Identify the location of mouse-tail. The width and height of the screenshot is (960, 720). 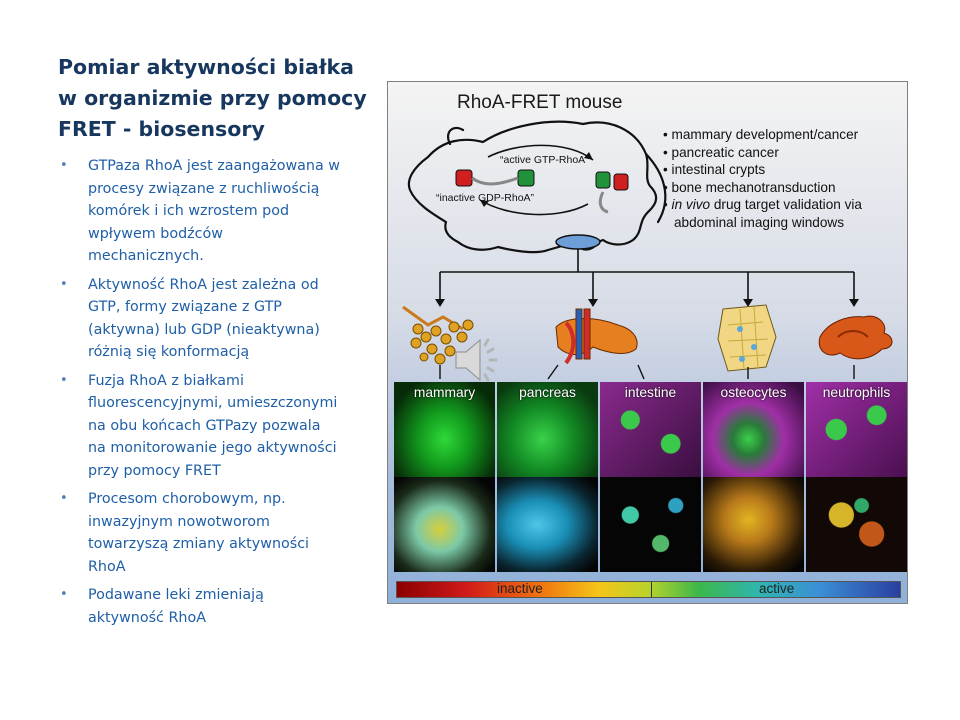
(655, 188).